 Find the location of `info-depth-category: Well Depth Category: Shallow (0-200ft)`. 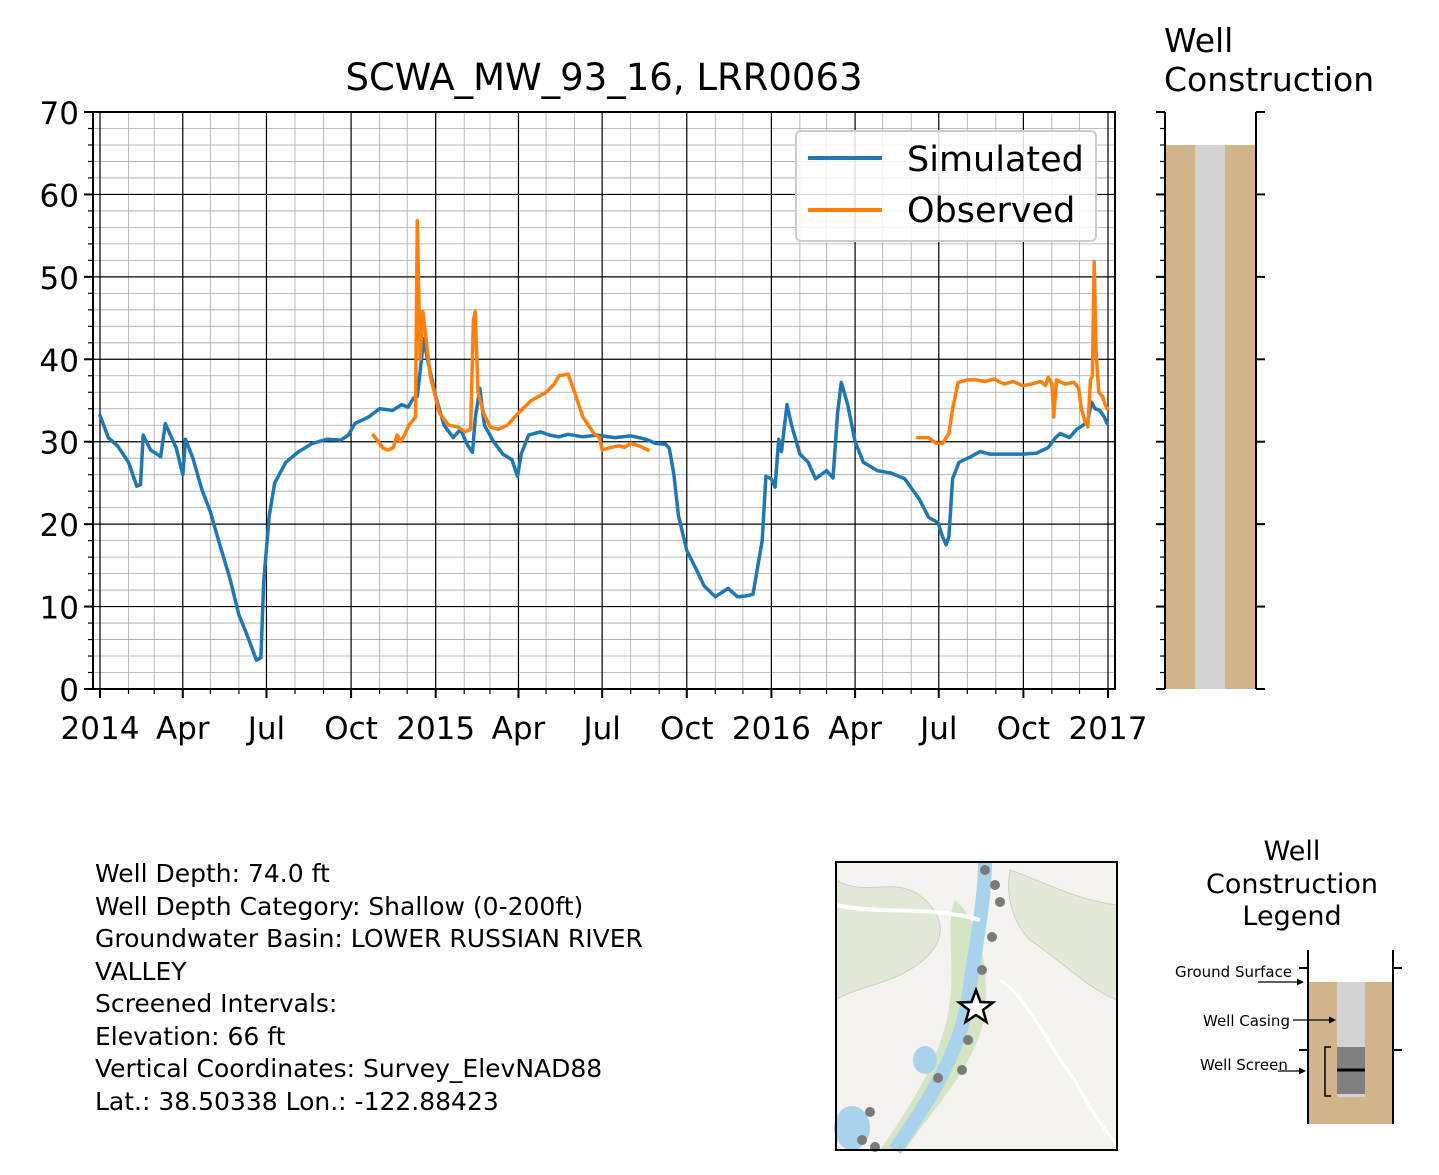

info-depth-category: Well Depth Category: Shallow (0-200ft) is located at coordinates (339, 906).